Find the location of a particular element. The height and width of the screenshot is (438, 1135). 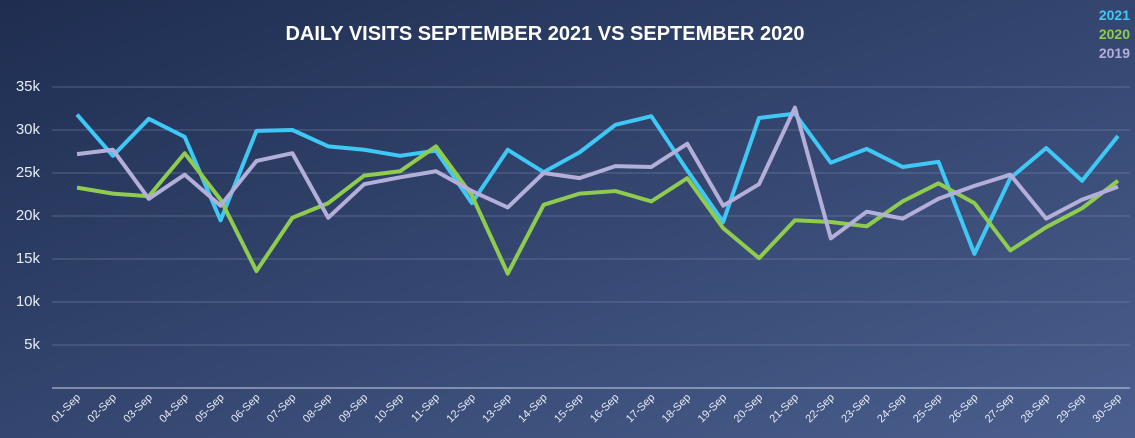

legend-entry: 2019 is located at coordinates (1114, 53).